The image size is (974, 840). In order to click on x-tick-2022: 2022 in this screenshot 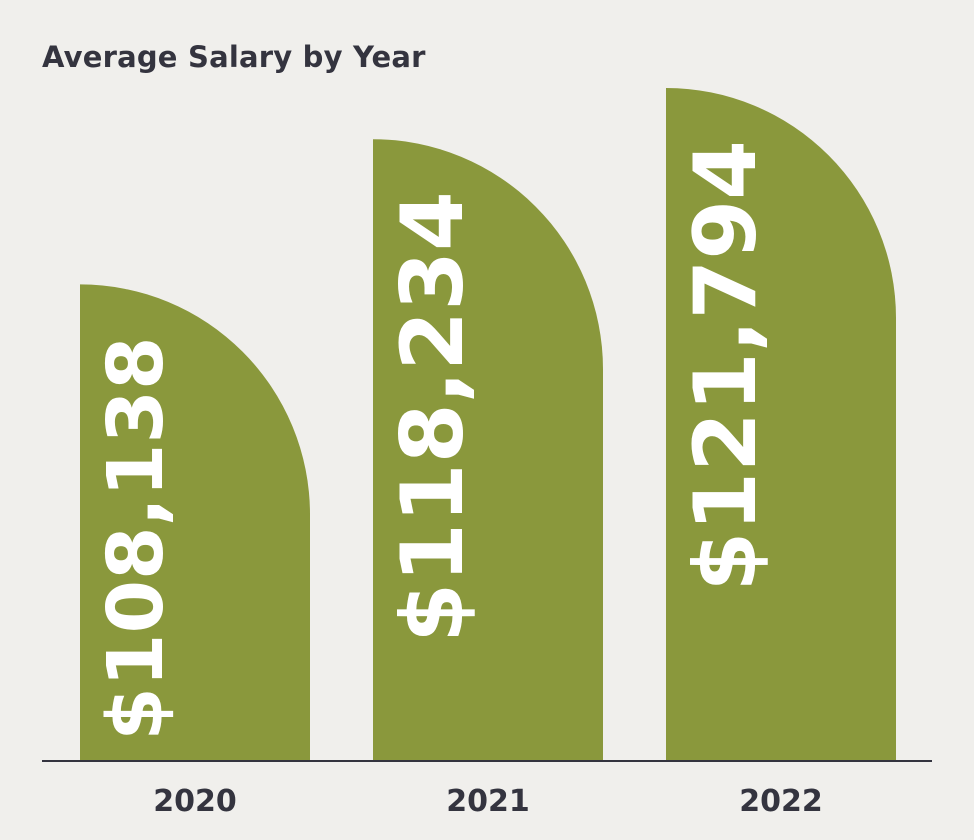, I will do `click(781, 801)`.